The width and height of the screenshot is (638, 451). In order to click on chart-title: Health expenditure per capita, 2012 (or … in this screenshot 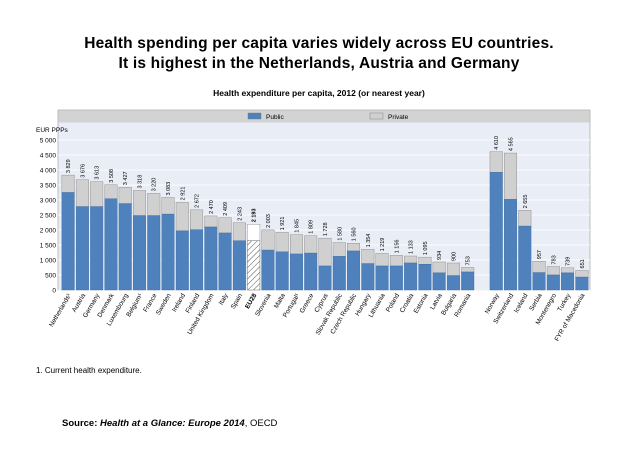, I will do `click(319, 93)`.